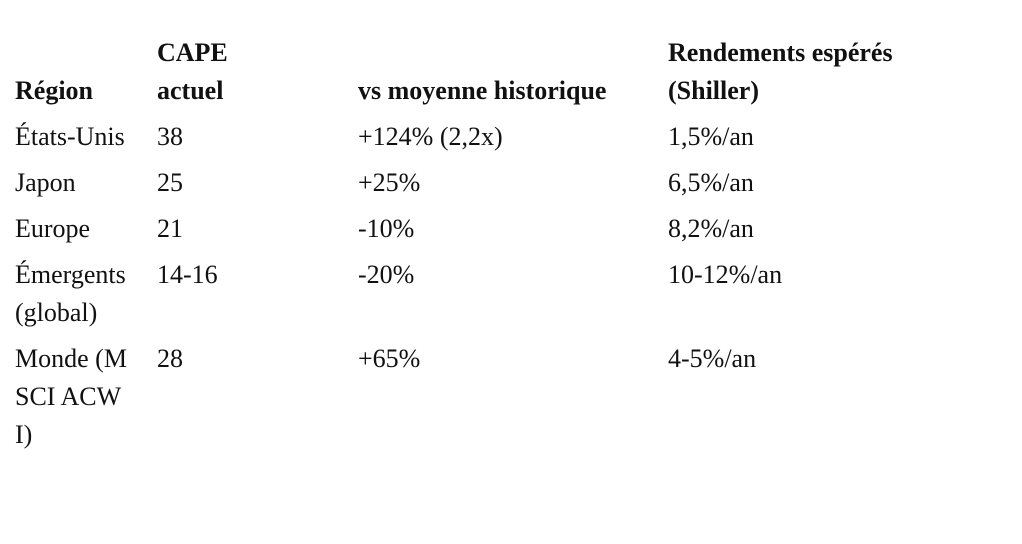 This screenshot has width=1022, height=544. What do you see at coordinates (86, 183) in the screenshot?
I see `table-cell: Japon` at bounding box center [86, 183].